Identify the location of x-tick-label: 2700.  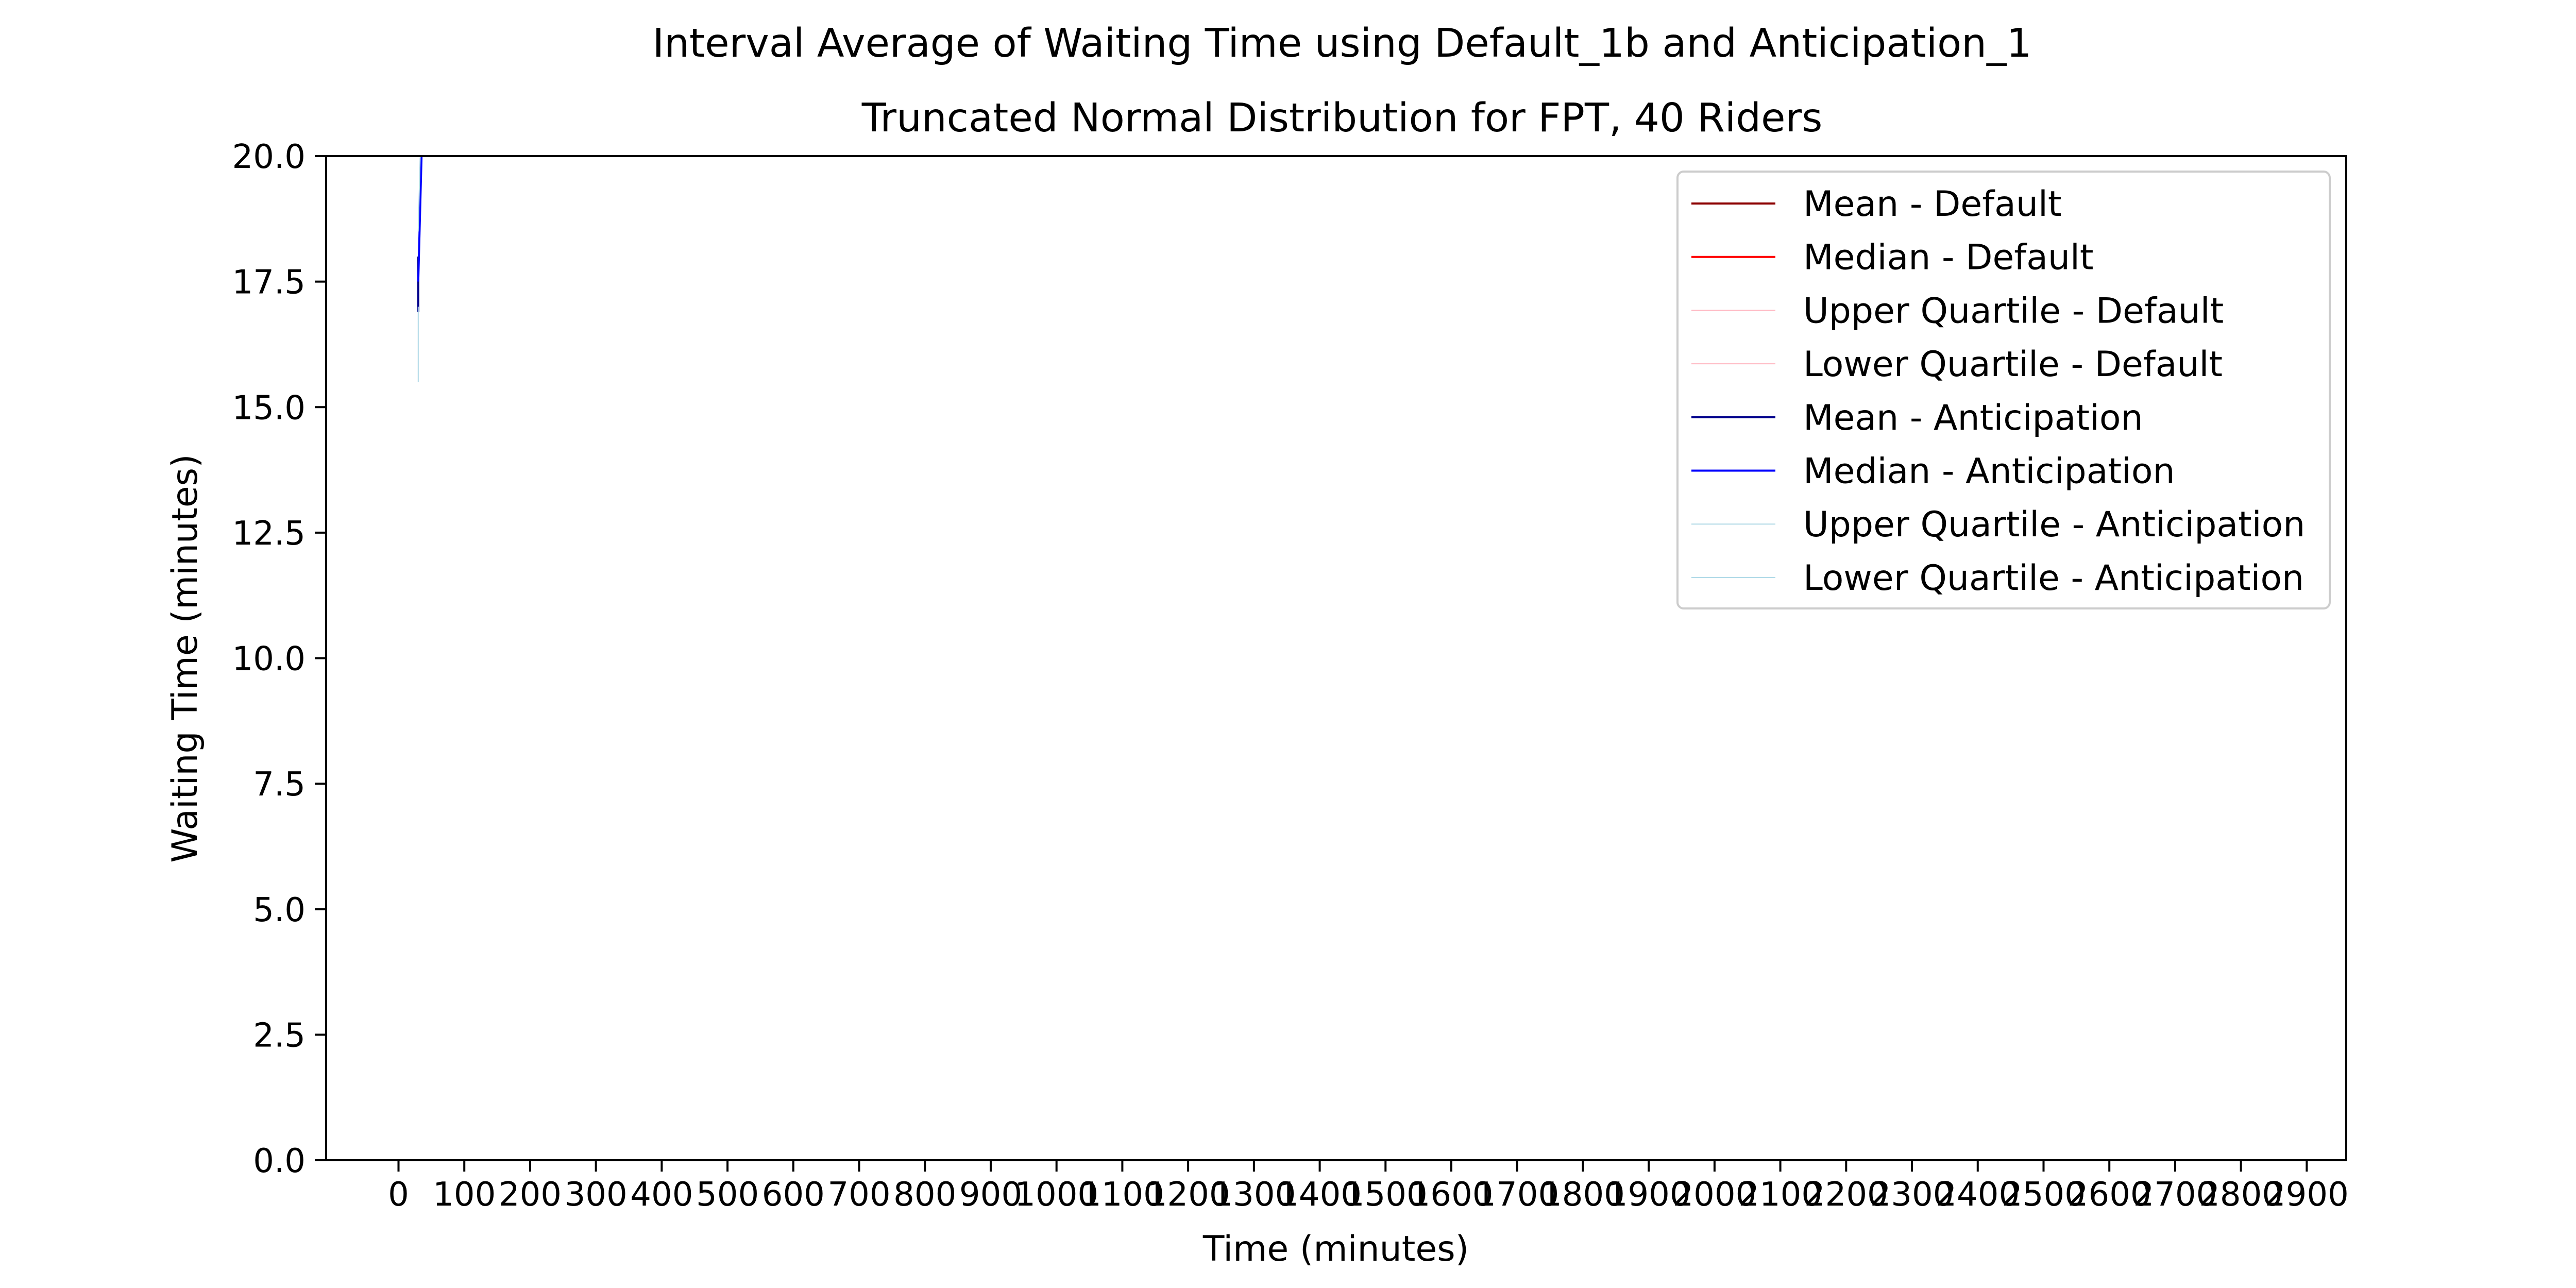
(2175, 1195).